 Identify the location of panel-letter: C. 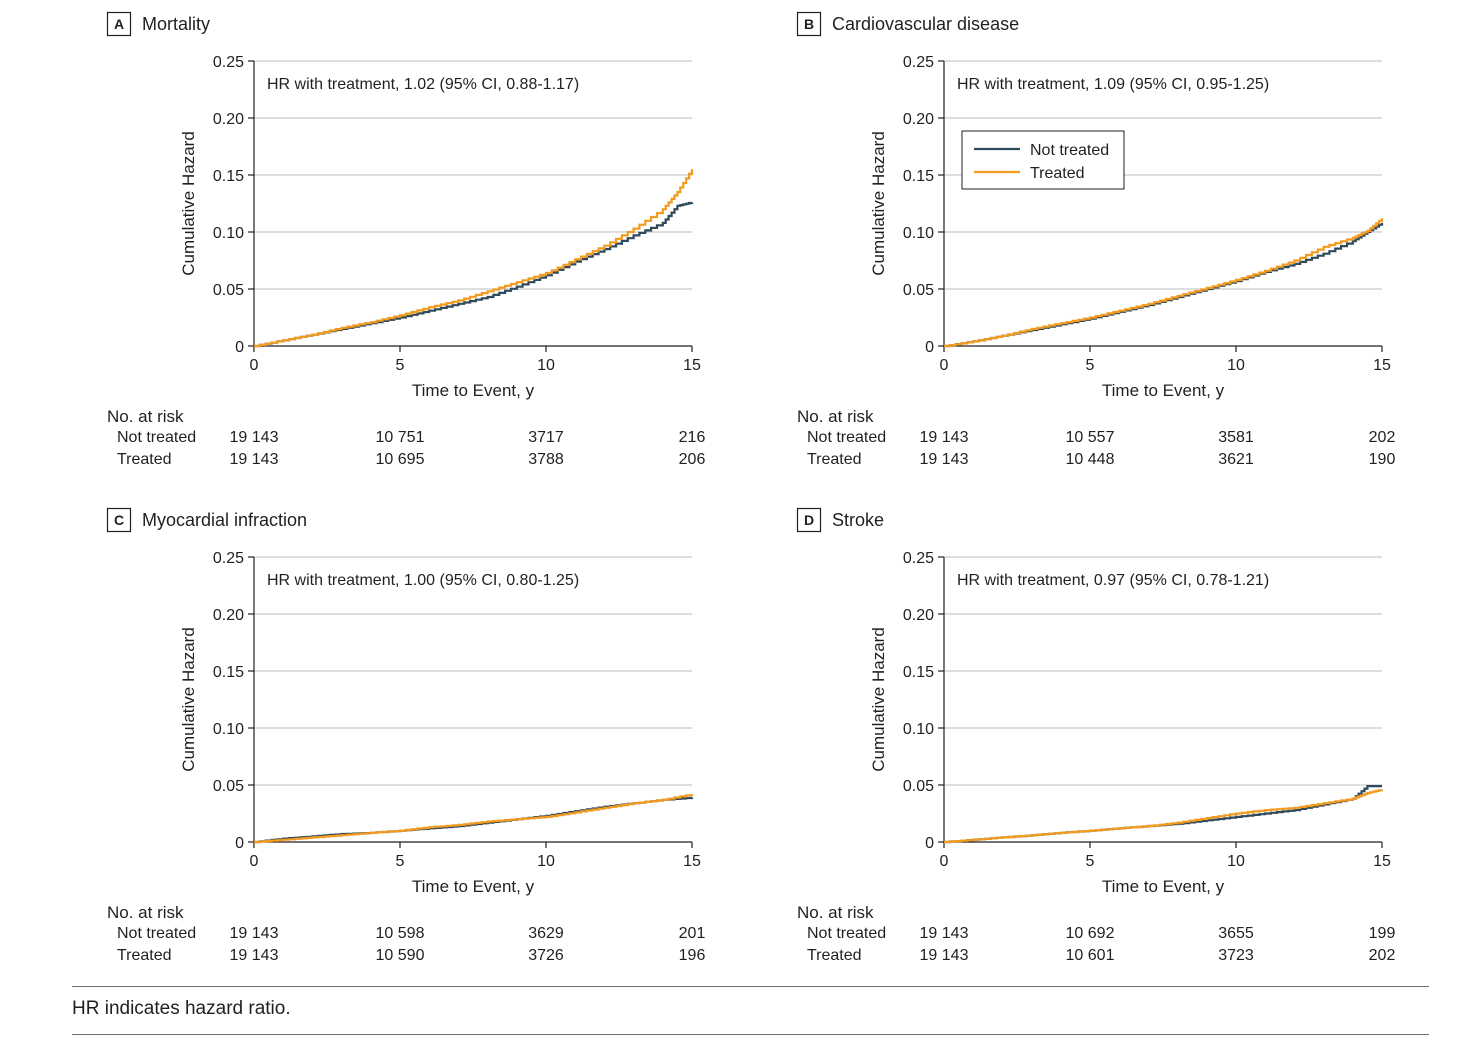
(119, 520).